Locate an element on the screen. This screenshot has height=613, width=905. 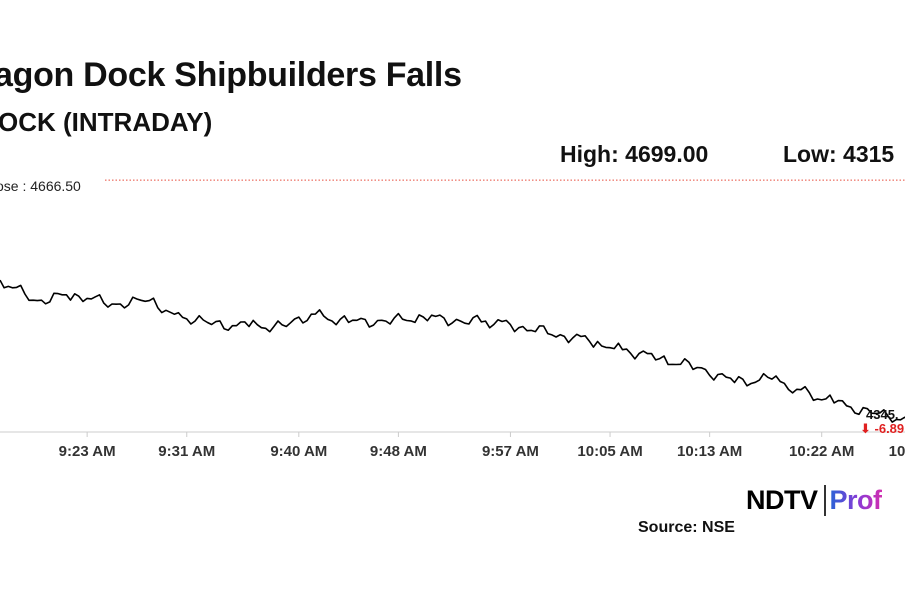
x-tick-label: 9:40 AM is located at coordinates (298, 451).